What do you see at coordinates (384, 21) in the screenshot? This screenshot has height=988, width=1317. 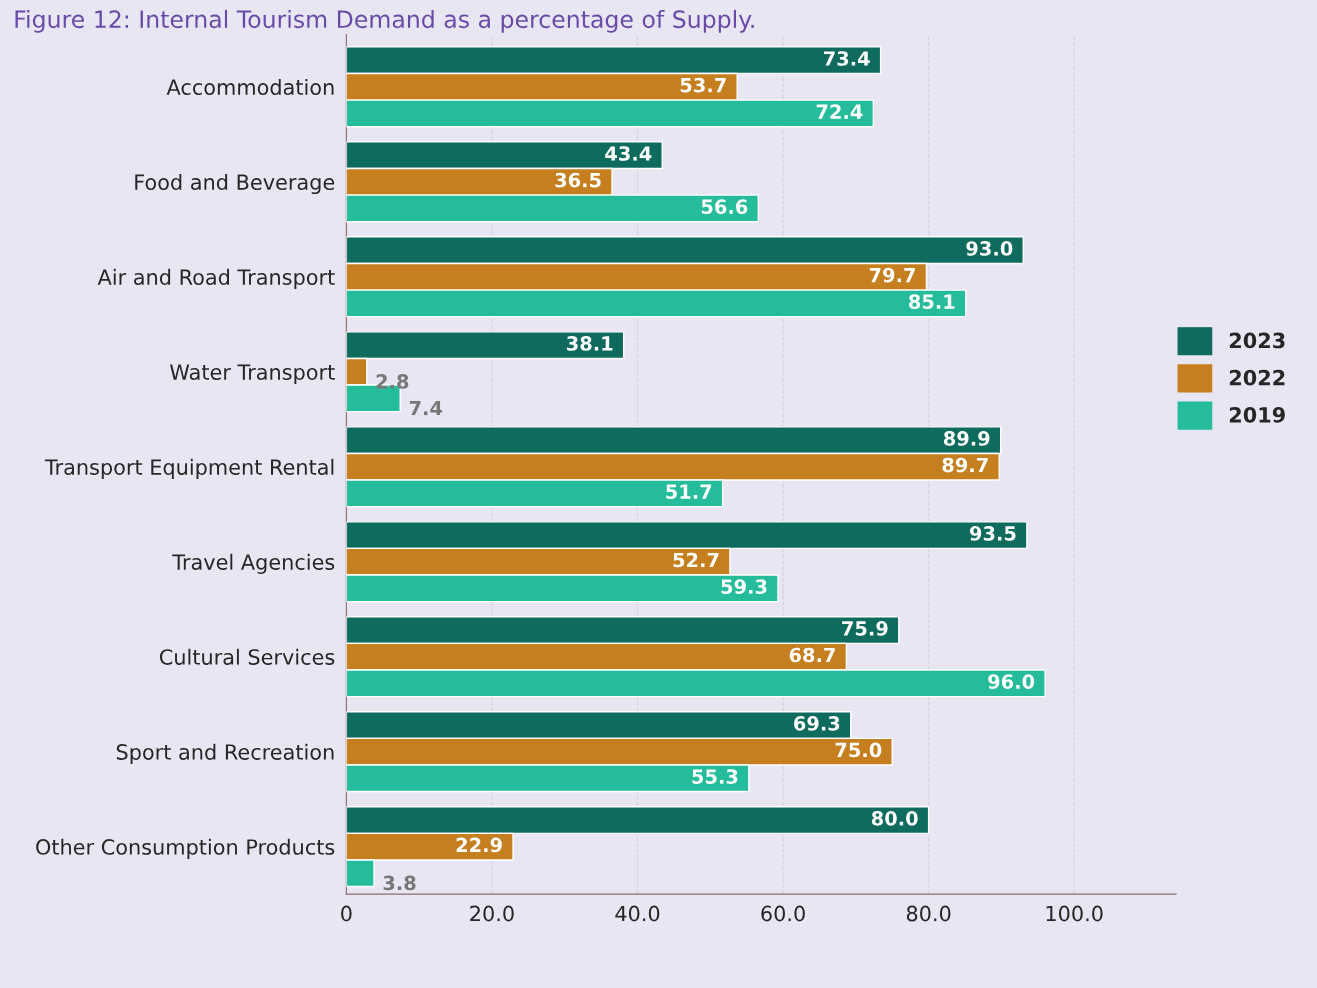 I see `chart-title: Figure 12: Internal Tourism Demand as a percentage of Supply.` at bounding box center [384, 21].